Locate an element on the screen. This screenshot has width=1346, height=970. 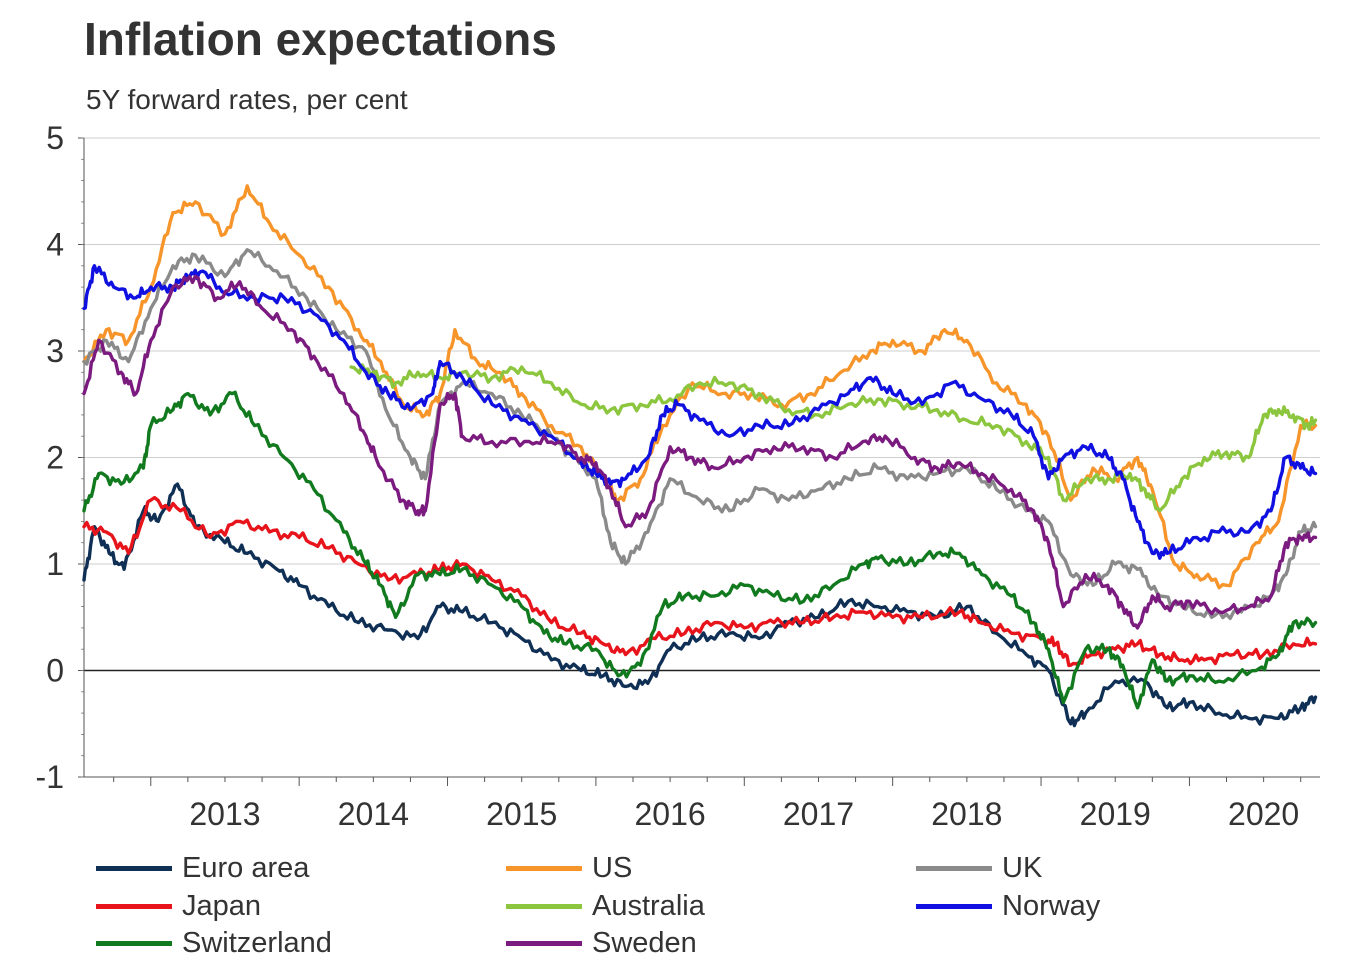
y-tick-label: 5 is located at coordinates (55, 138).